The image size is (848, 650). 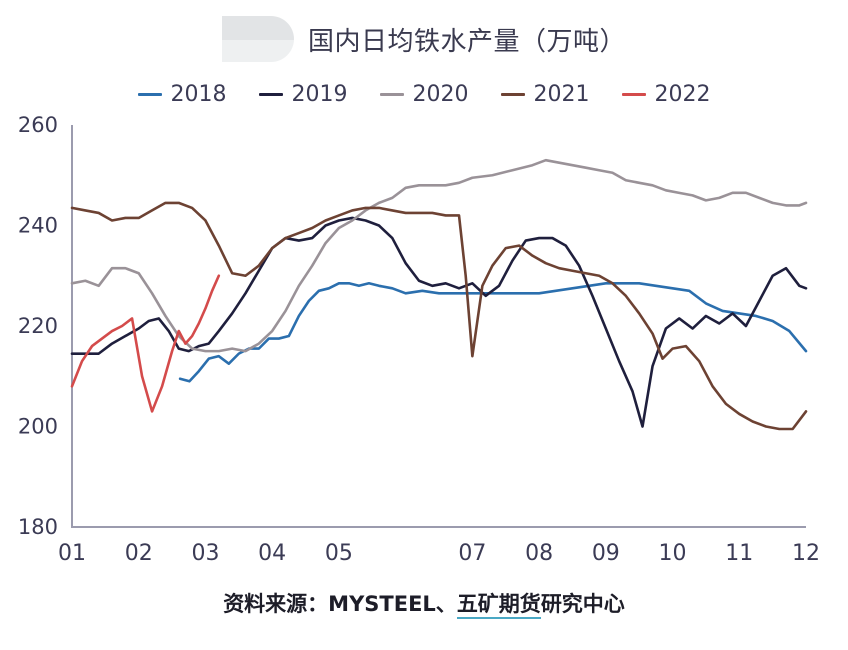 I want to click on x-axis-tick-label: 02, so click(x=139, y=553).